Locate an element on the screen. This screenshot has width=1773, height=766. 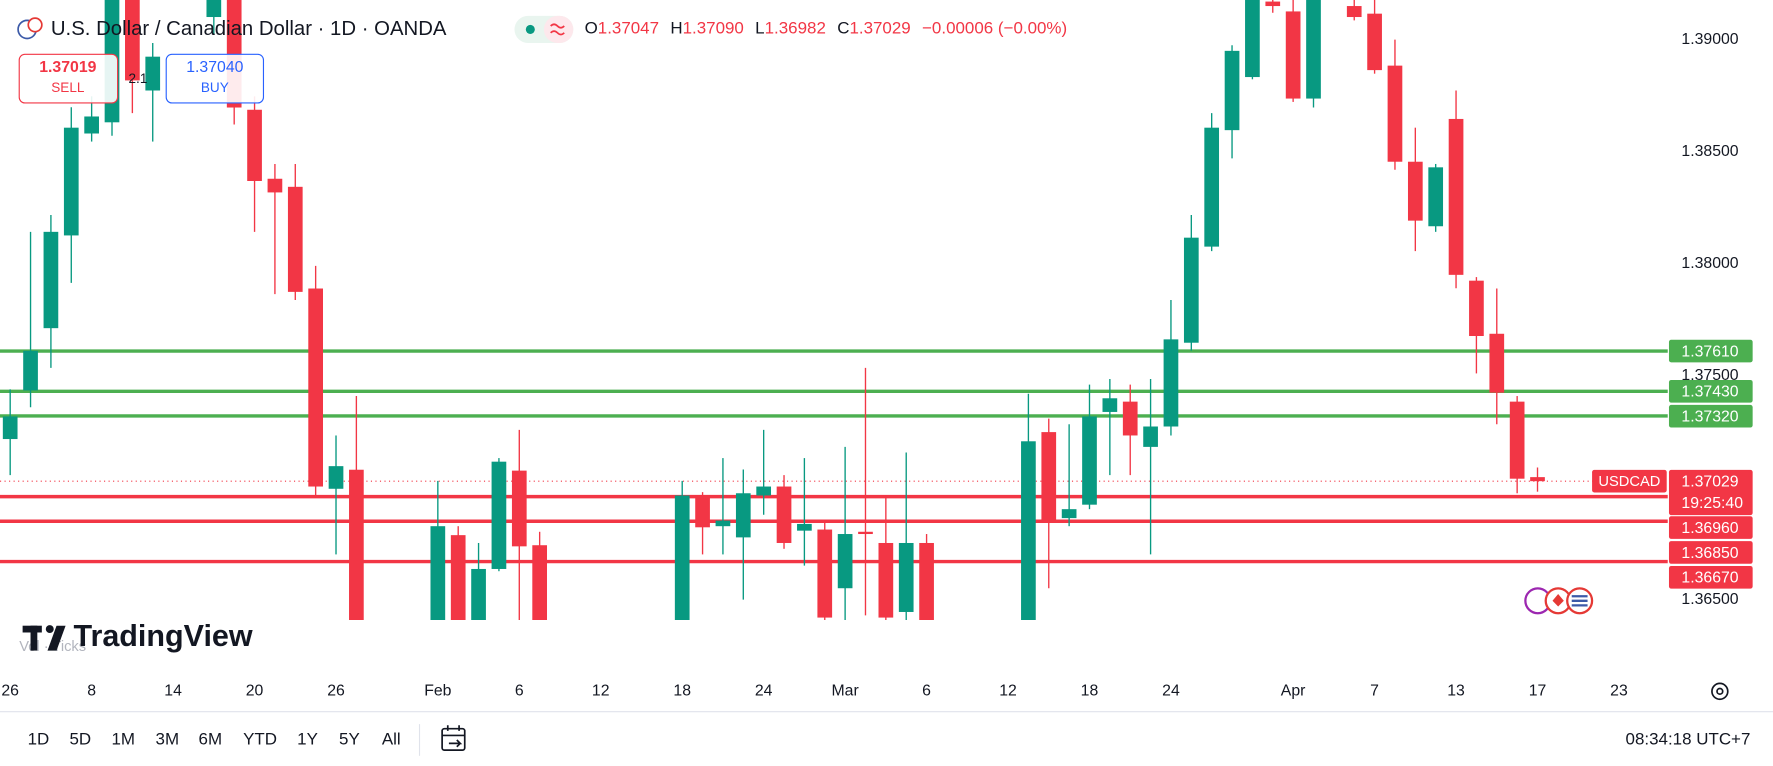
ohlc-key: C is located at coordinates (843, 28).